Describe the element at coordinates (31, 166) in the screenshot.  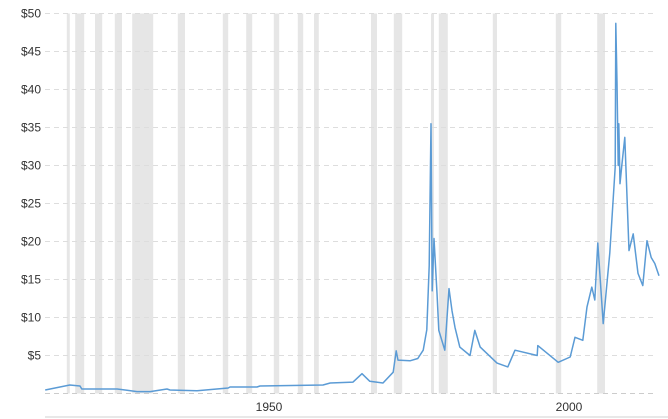
I see `y-tick-label: $30` at that location.